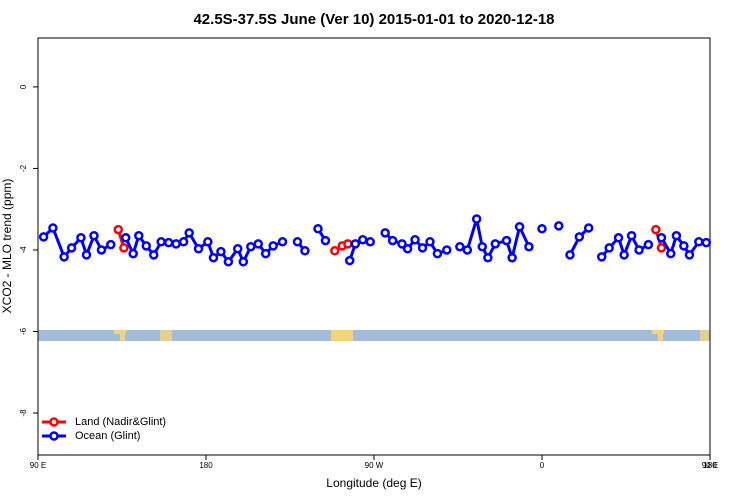 This screenshot has height=500, width=750. Describe the element at coordinates (23, 168) in the screenshot. I see `y-tick-label: -2` at that location.